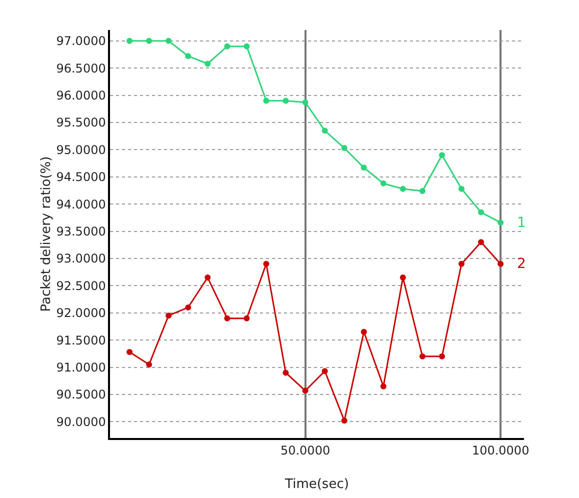 Image resolution: width=579 pixels, height=498 pixels. I want to click on x-tick-label: 100.0000, so click(501, 450).